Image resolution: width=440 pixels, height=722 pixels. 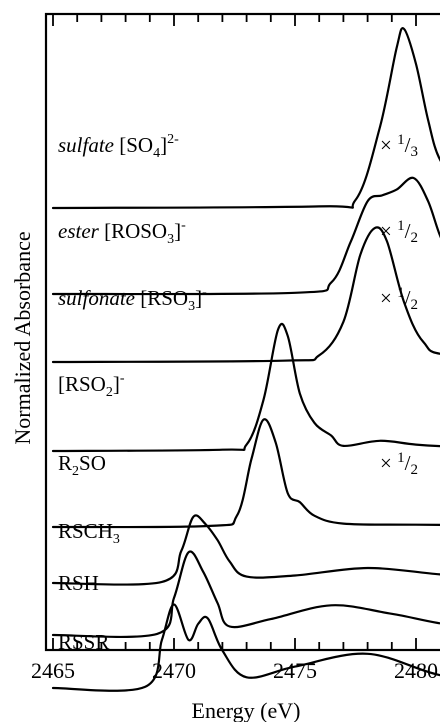 I want to click on scale-factor-label: × 1/3, so click(x=399, y=146).